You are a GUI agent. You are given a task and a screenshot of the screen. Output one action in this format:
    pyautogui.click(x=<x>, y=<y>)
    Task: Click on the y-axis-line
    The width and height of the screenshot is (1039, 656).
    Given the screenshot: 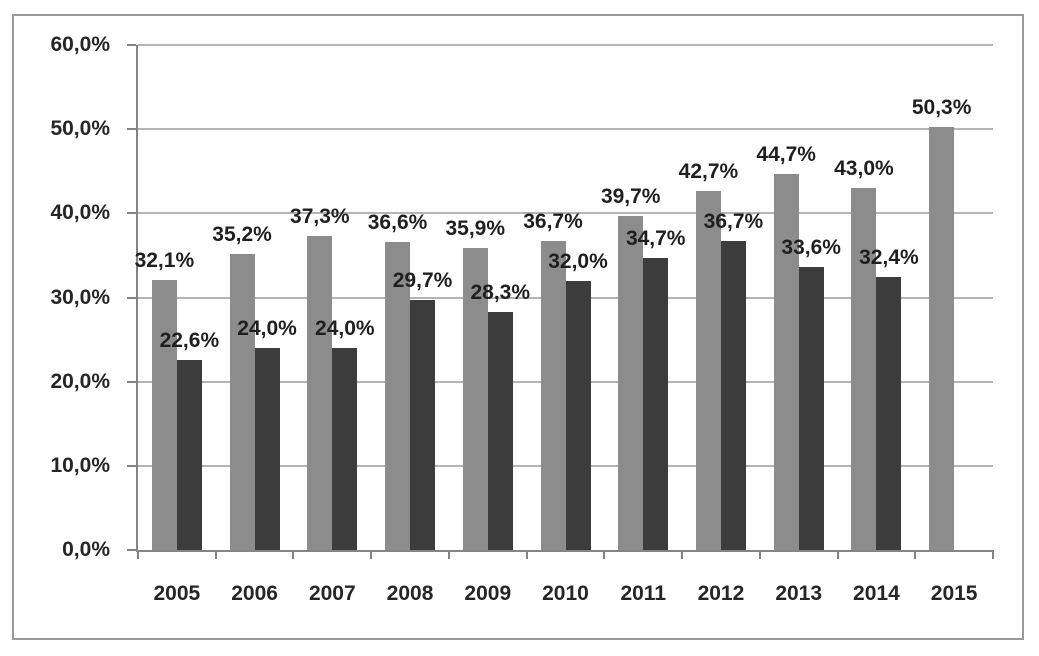 What is the action you would take?
    pyautogui.click(x=137, y=297)
    